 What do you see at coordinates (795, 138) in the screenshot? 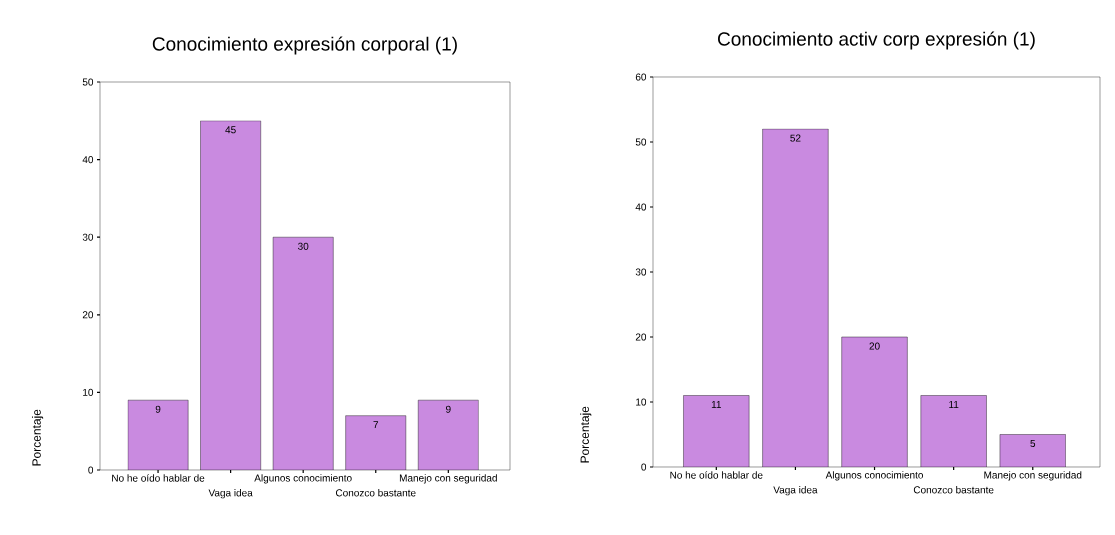
I see `data-label: 52` at bounding box center [795, 138].